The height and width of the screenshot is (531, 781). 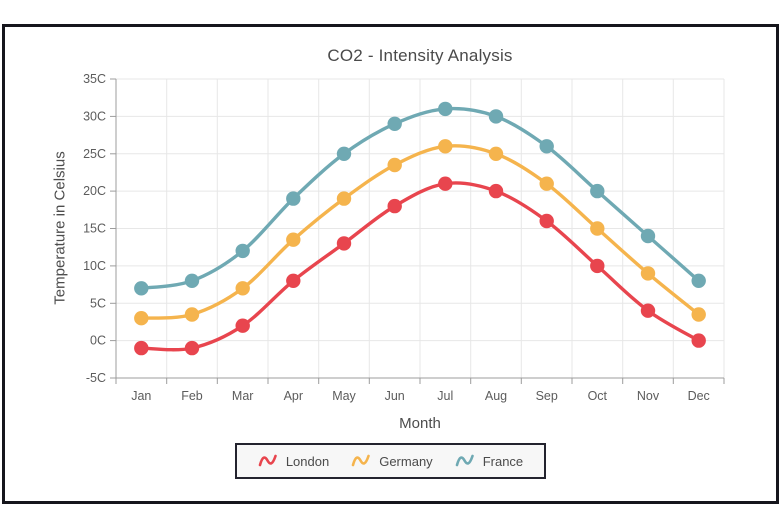 I want to click on marker-germany-apr, so click(x=293, y=239).